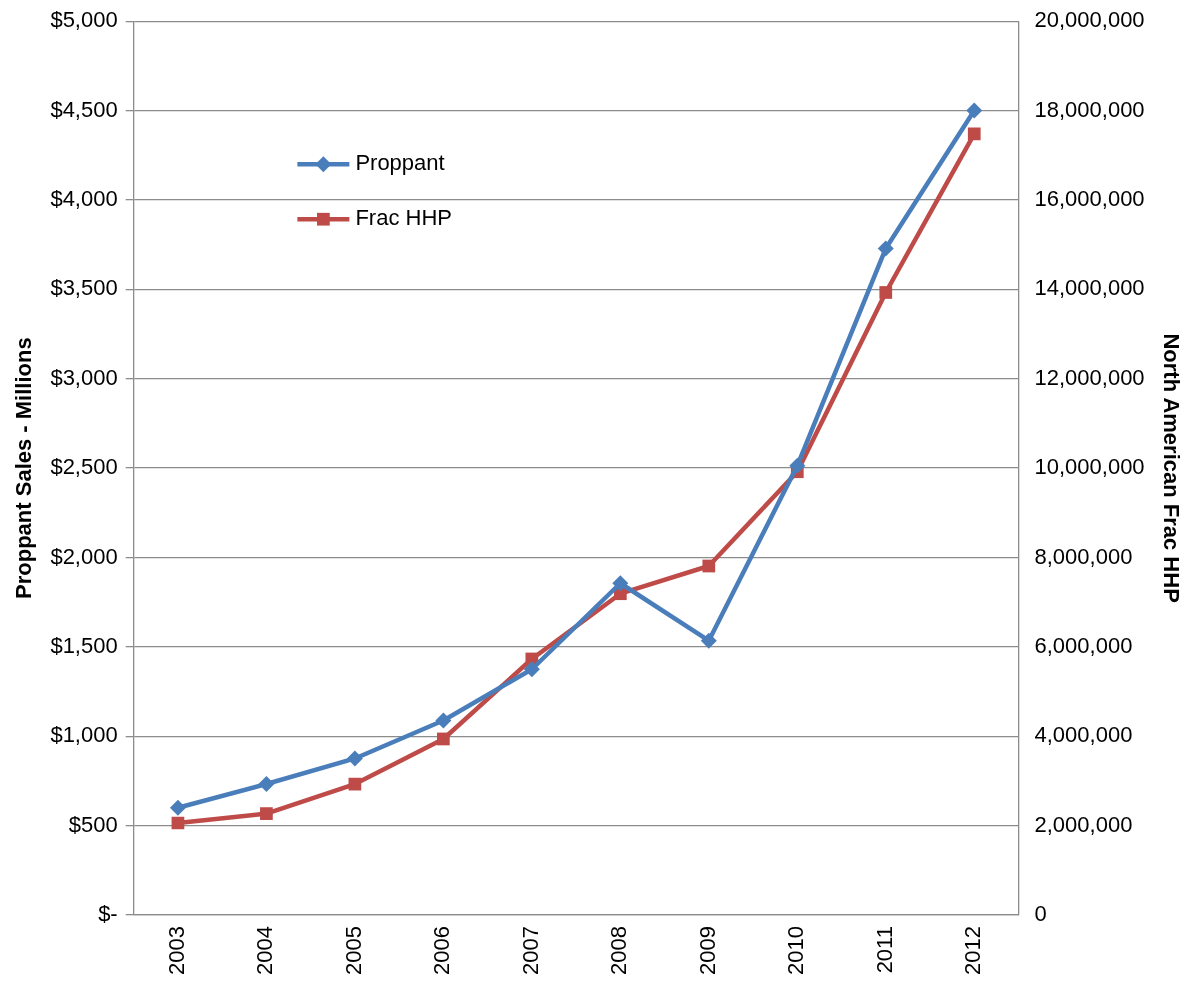  I want to click on y2-tick-label: 10,000,000, so click(1089, 467).